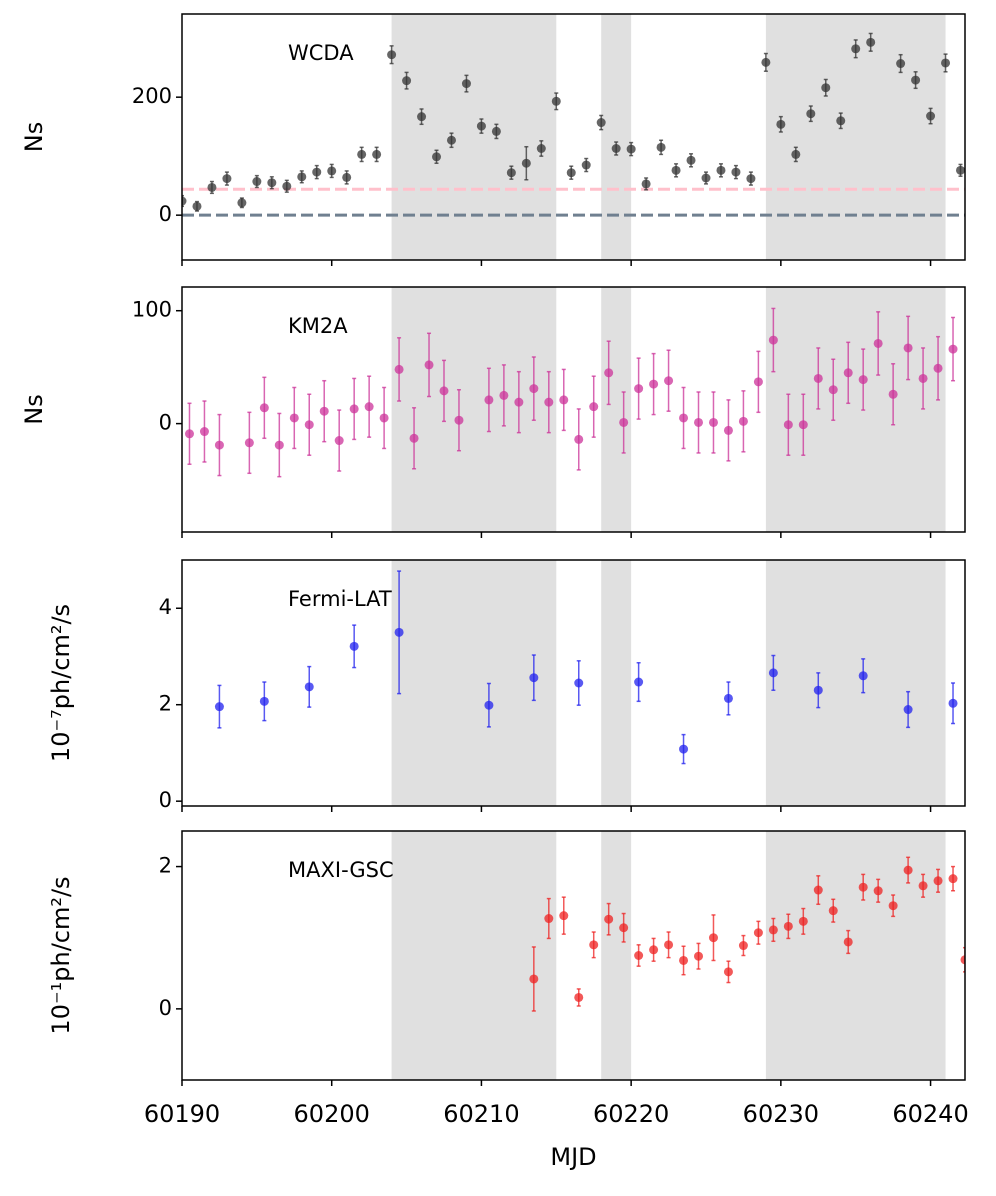 The height and width of the screenshot is (1196, 996). What do you see at coordinates (678, 955) in the screenshot?
I see `plot-area` at bounding box center [678, 955].